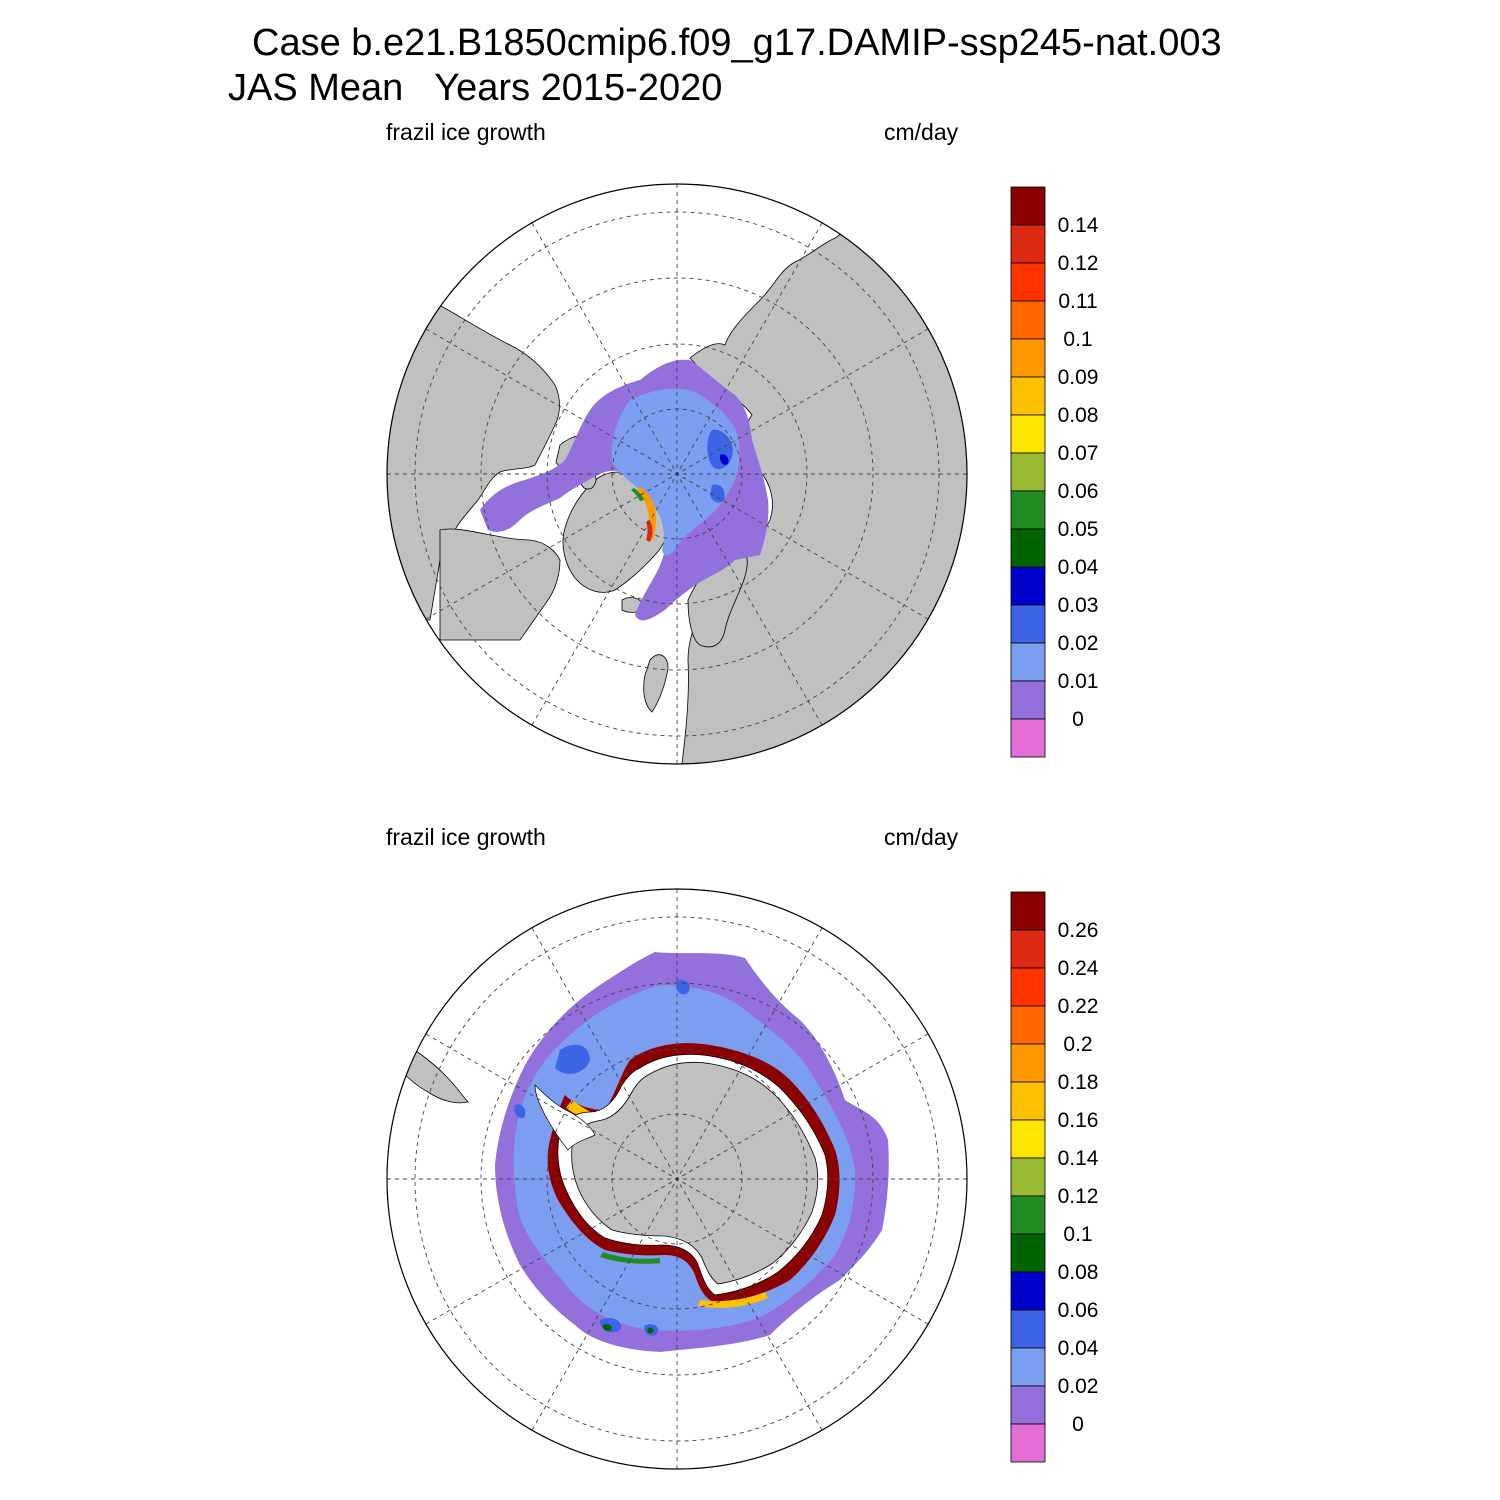 This screenshot has width=1500, height=1500. What do you see at coordinates (1078, 225) in the screenshot?
I see `north-colorbar-tick-label: 0.14` at bounding box center [1078, 225].